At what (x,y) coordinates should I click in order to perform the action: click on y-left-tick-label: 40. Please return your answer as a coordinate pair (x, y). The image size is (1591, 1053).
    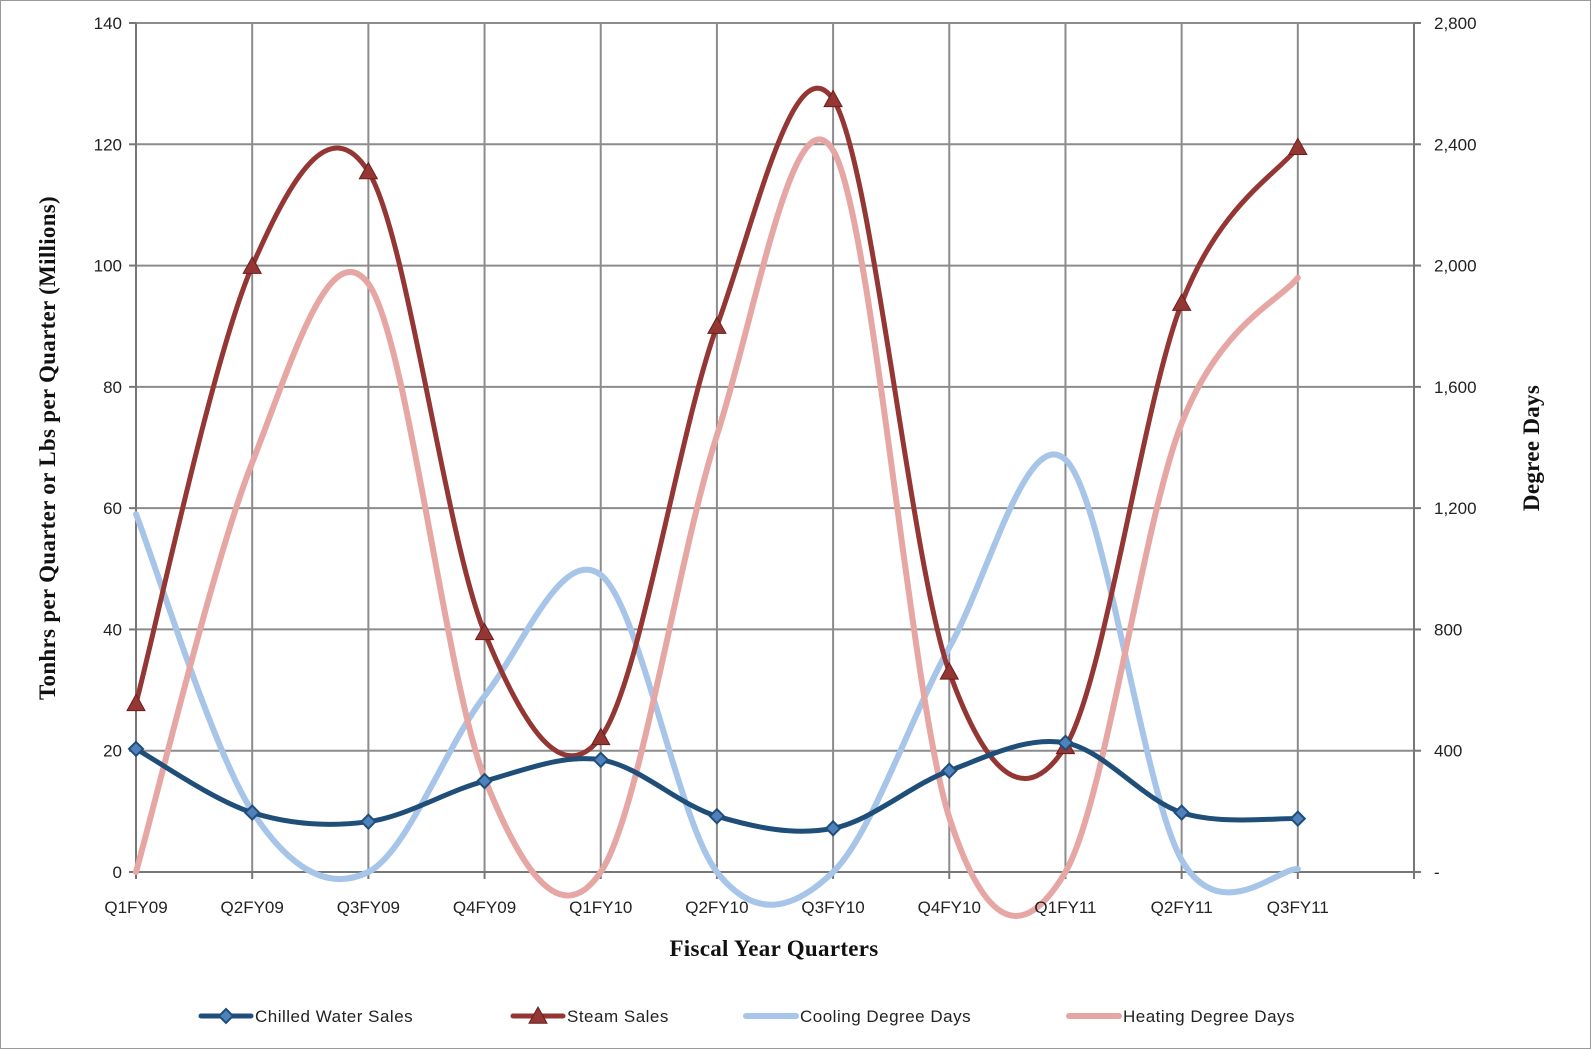
    Looking at the image, I should click on (112, 629).